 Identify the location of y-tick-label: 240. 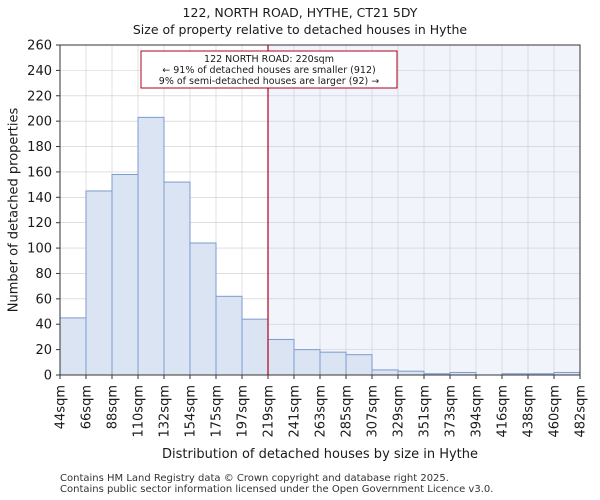
(39, 71).